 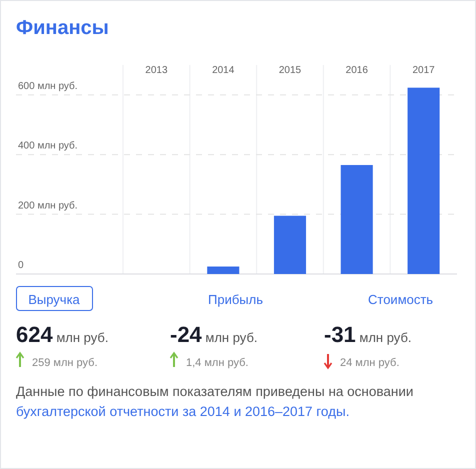 What do you see at coordinates (217, 363) in the screenshot?
I see `text: 1,4 млн руб.` at bounding box center [217, 363].